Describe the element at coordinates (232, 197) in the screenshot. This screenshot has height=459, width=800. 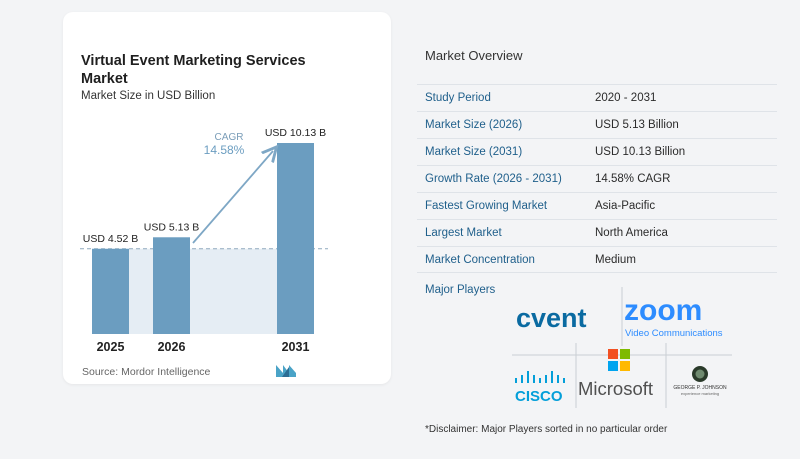
I see `cagr-arrow` at that location.